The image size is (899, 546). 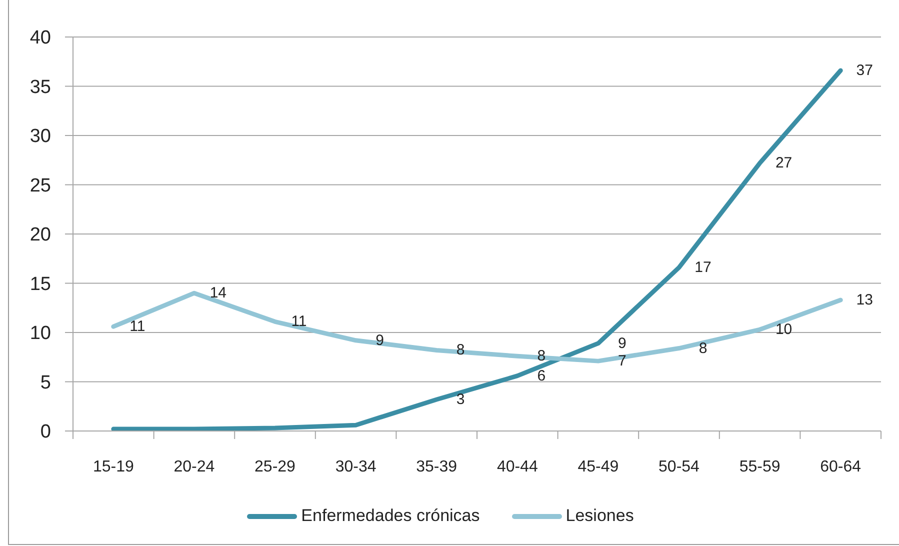 I want to click on y-tick-label: 5, so click(x=45, y=383).